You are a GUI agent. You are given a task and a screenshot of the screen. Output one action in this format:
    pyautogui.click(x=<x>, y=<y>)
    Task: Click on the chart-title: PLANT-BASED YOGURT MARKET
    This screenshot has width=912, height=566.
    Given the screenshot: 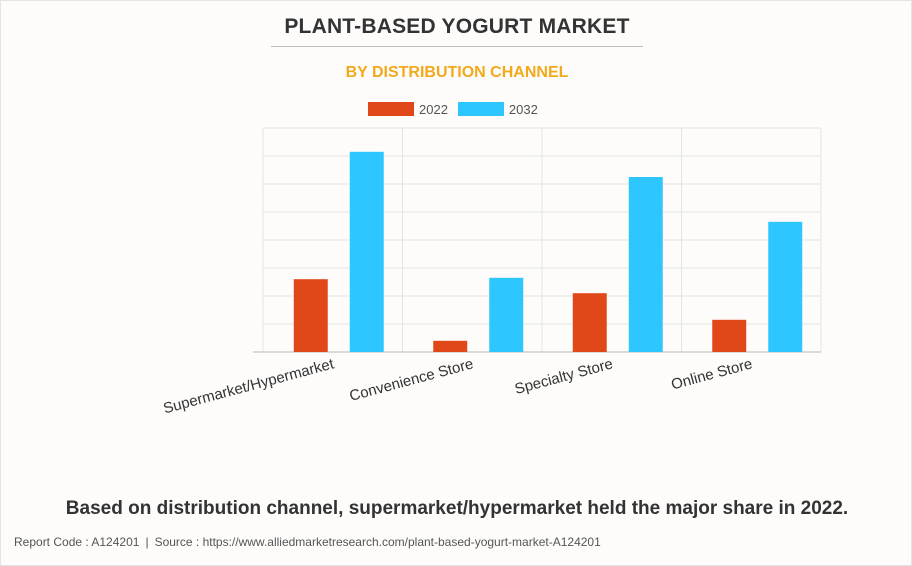 What is the action you would take?
    pyautogui.click(x=457, y=26)
    